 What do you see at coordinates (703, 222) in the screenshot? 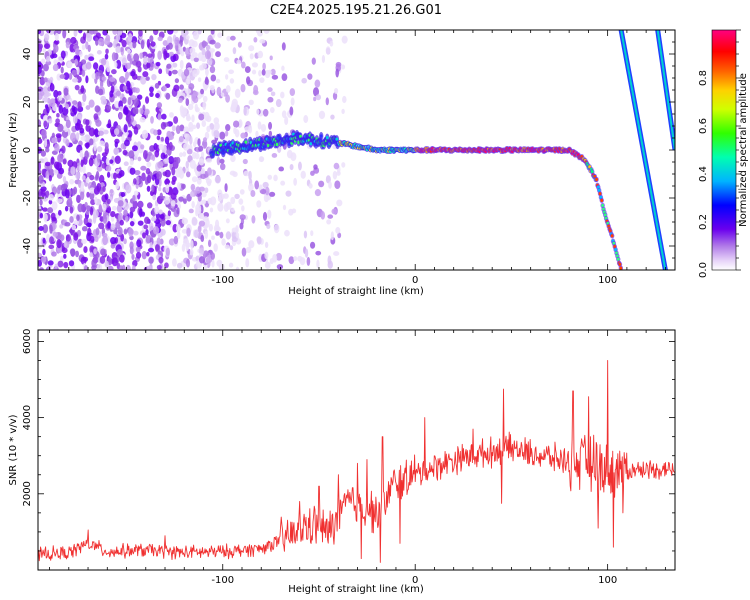
I see `colorbar-tick-label: 0.2` at bounding box center [703, 222].